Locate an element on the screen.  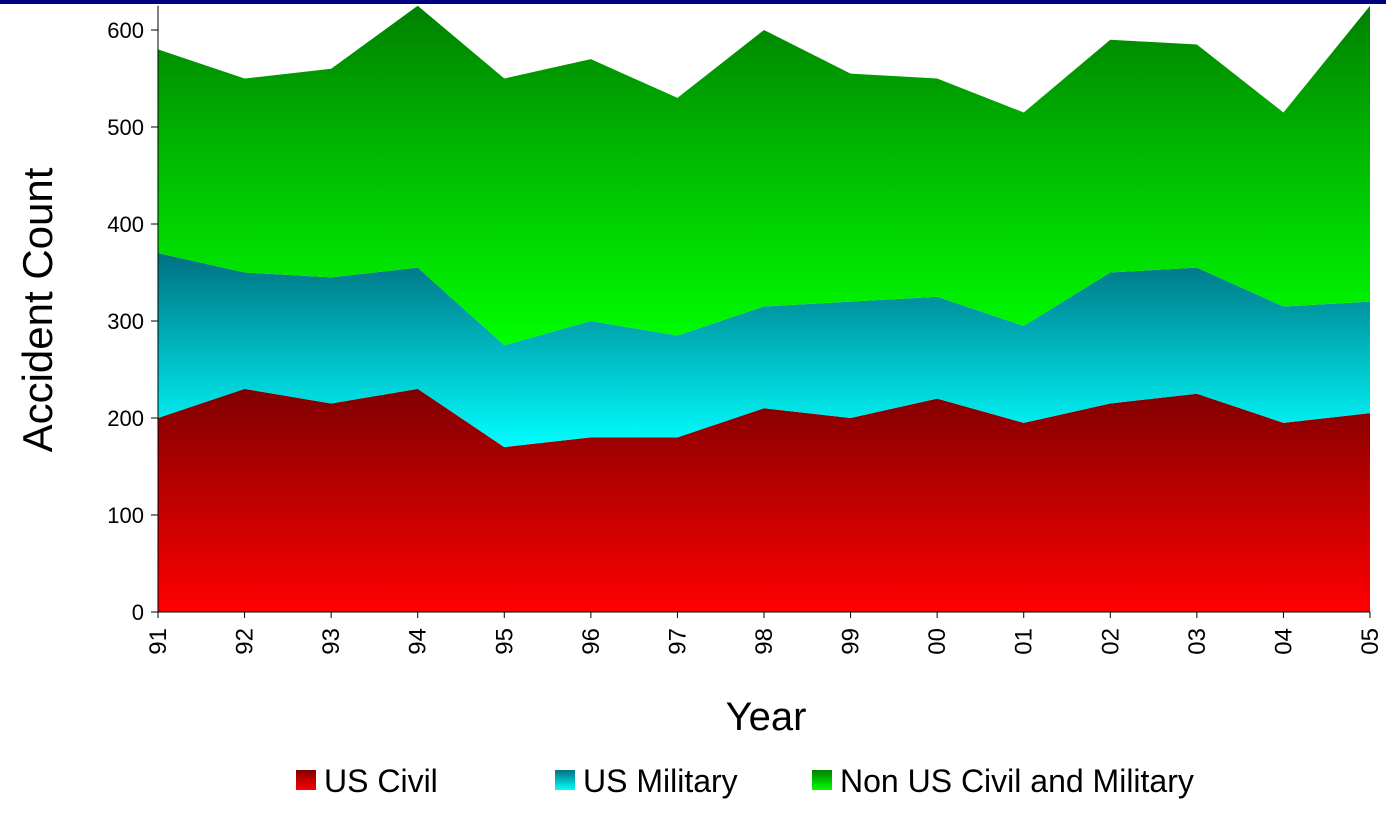
legend-label: Non US Civil and Military is located at coordinates (1017, 781).